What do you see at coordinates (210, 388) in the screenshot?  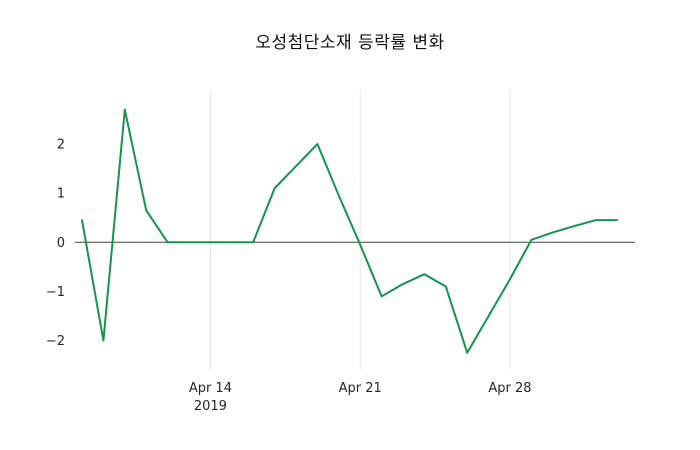 I see `x-tick-label: Apr 14` at bounding box center [210, 388].